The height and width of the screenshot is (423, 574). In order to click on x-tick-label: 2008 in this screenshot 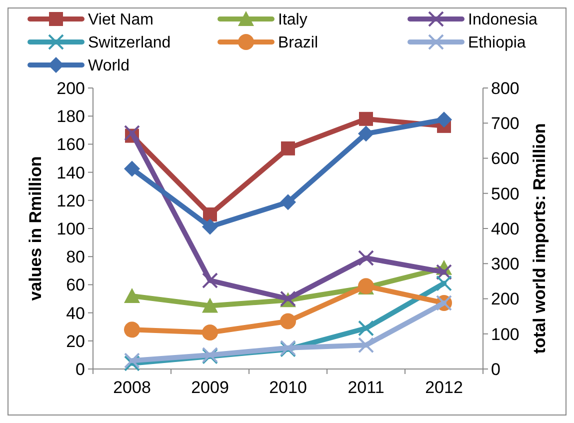, I will do `click(132, 387)`.